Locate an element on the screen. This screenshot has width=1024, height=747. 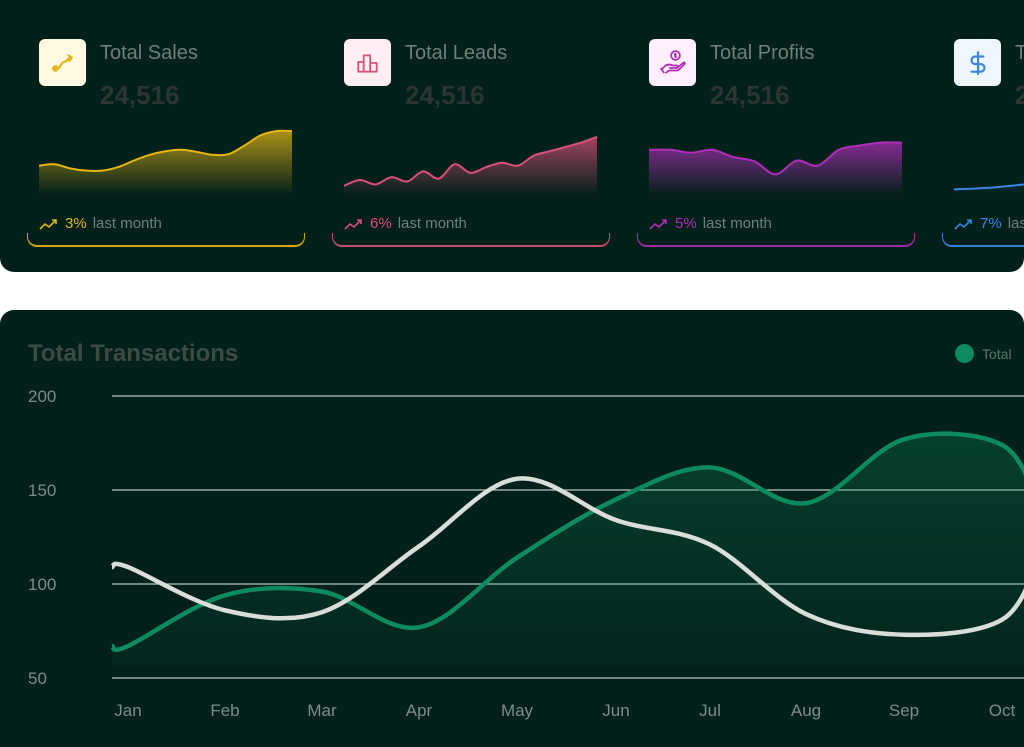
chart-title: Total Transactions is located at coordinates (133, 353).